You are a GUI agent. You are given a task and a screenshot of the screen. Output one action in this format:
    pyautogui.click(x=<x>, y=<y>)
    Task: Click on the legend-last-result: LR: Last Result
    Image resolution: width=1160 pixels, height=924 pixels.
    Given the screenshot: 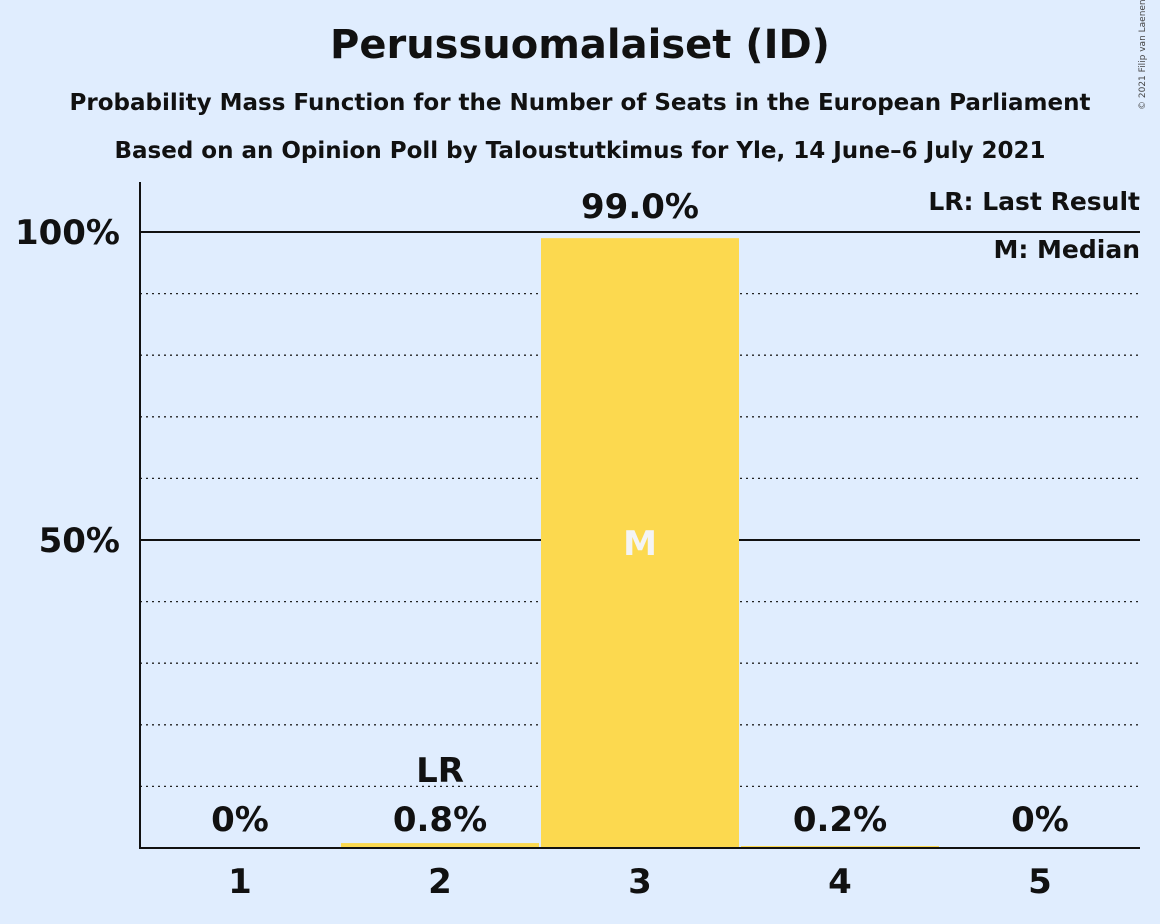 What is the action you would take?
    pyautogui.click(x=1034, y=201)
    